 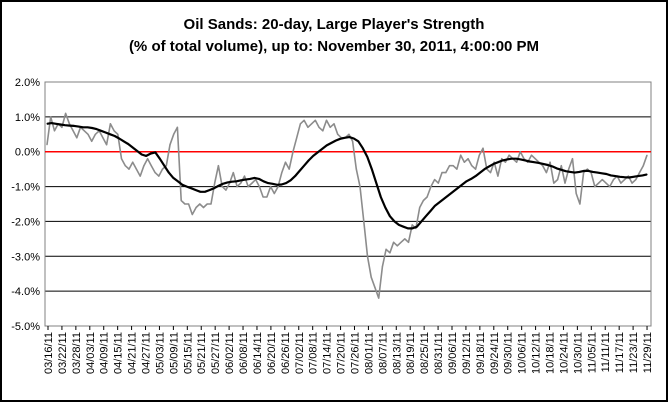 I want to click on x-tick-label: 11/29/11, so click(x=648, y=352).